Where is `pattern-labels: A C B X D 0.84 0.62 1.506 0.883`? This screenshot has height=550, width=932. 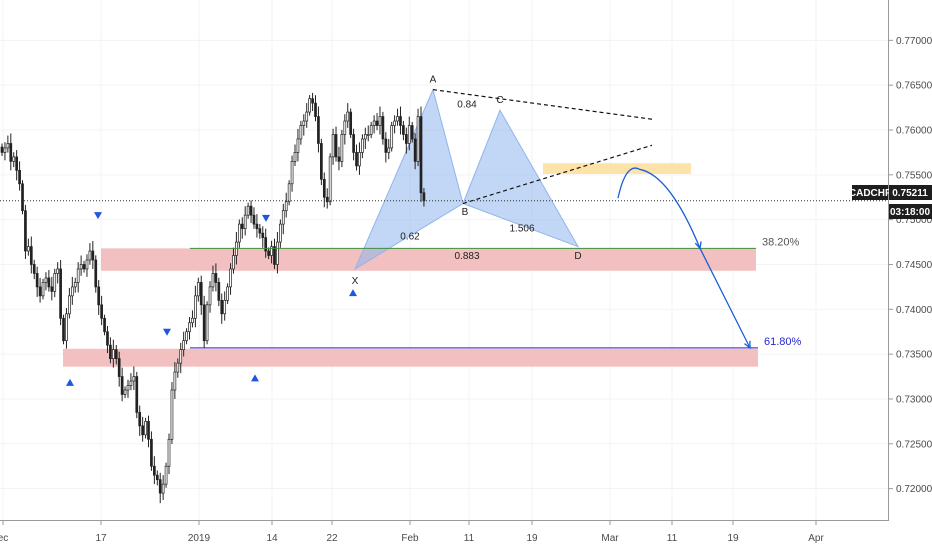 pattern-labels: A C B X D 0.84 0.62 1.506 0.883 is located at coordinates (467, 180).